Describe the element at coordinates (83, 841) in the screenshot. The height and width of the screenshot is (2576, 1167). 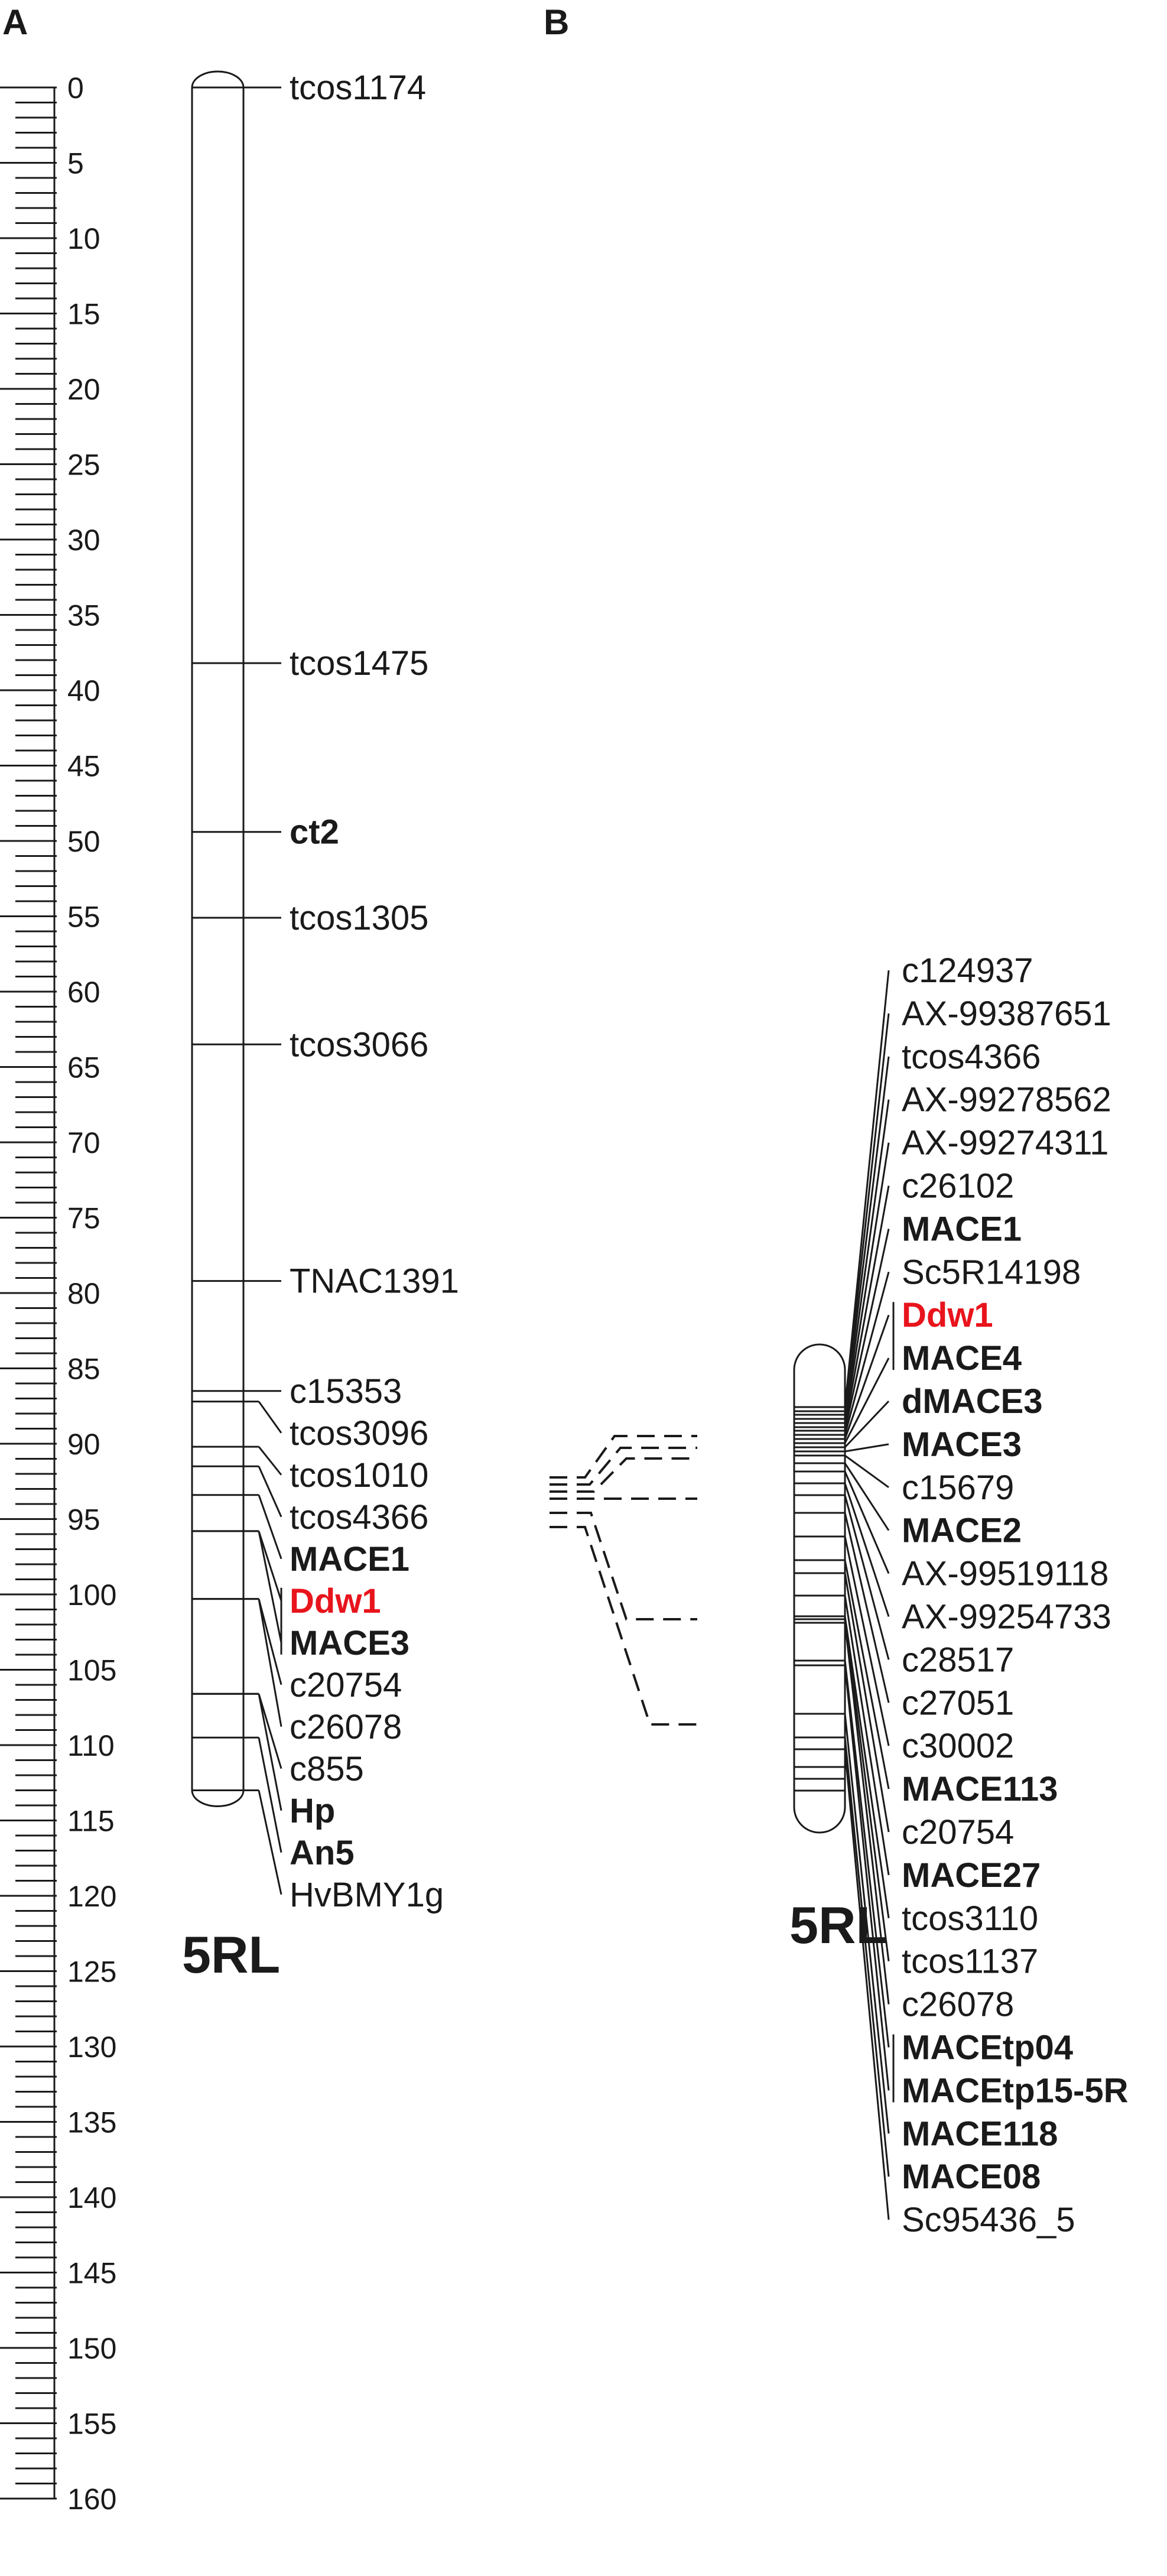
I see `ruler-tick-label: 50` at that location.